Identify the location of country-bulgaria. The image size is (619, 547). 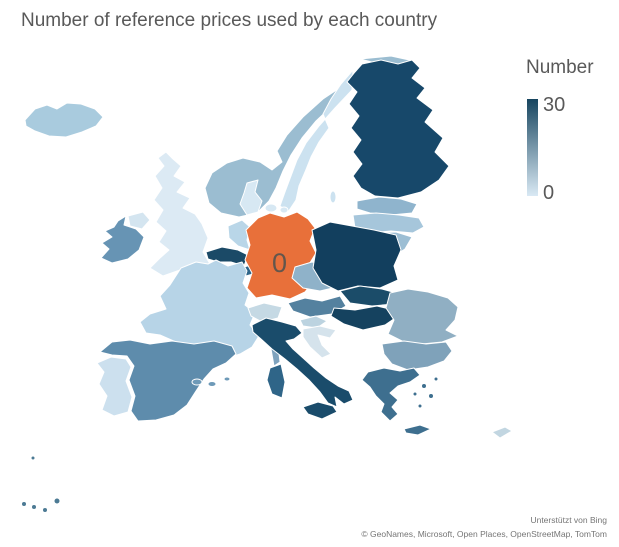
(417, 355).